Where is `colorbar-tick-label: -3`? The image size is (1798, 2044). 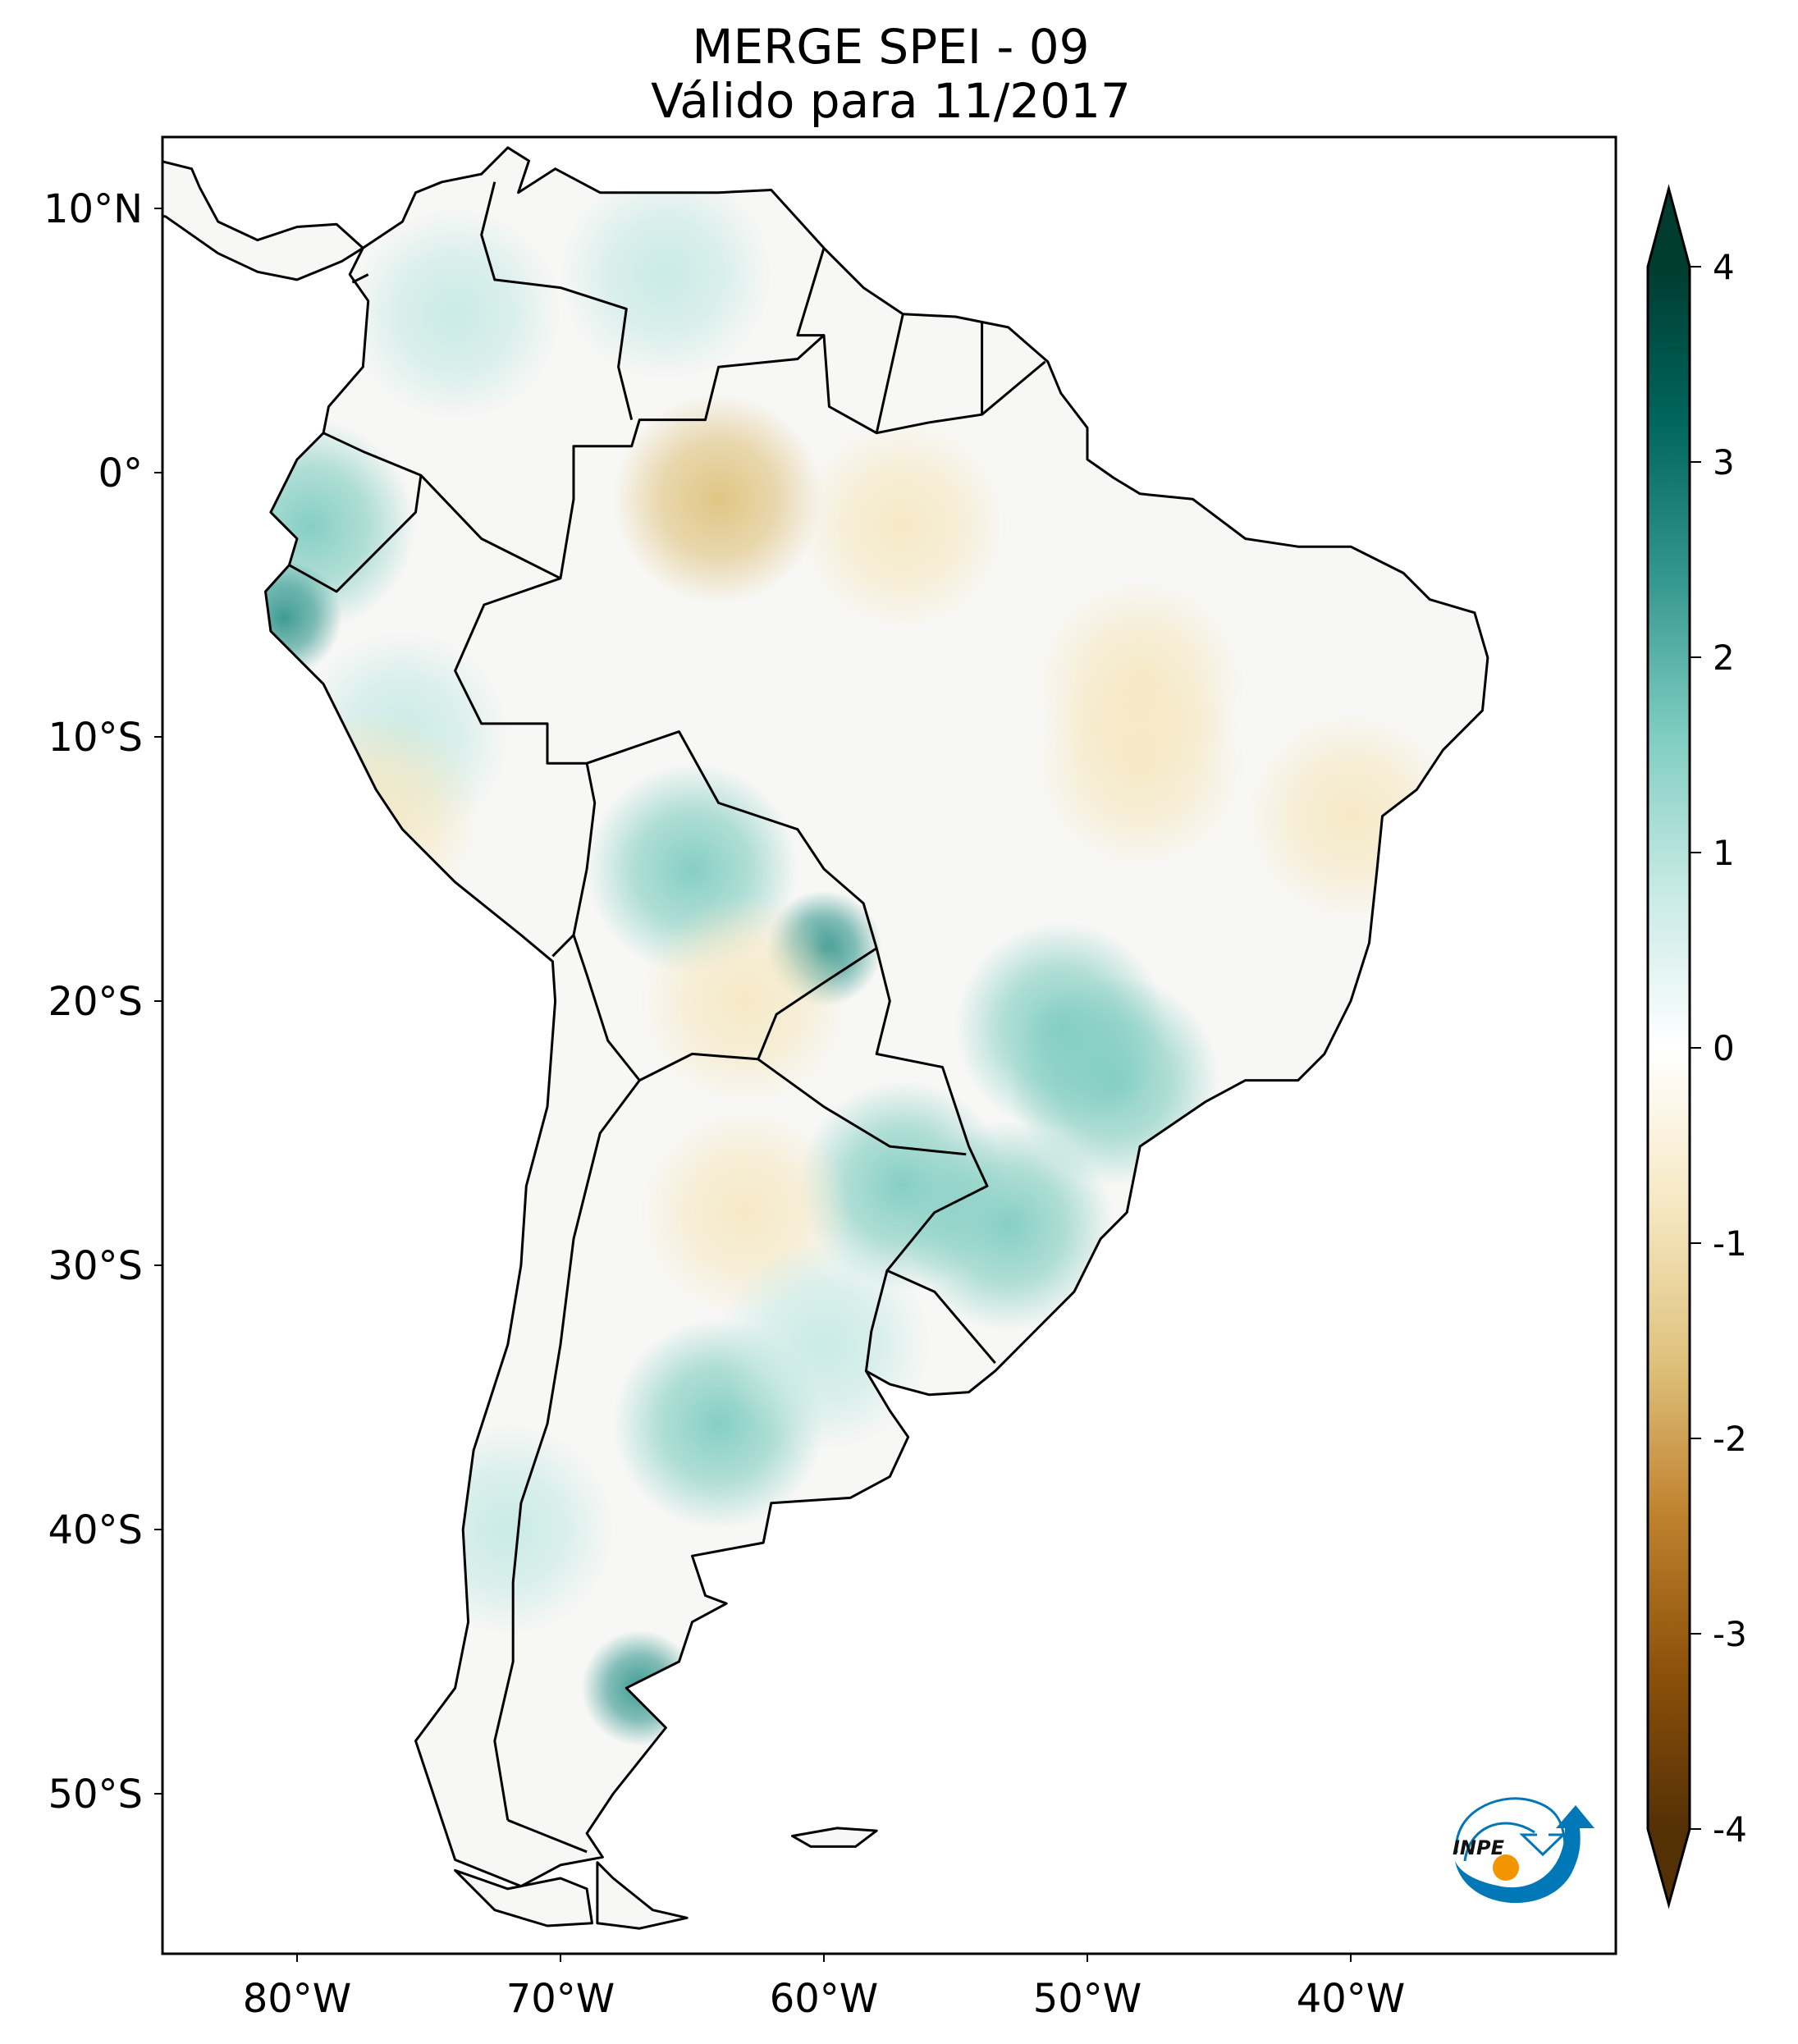 colorbar-tick-label: -3 is located at coordinates (1730, 1634).